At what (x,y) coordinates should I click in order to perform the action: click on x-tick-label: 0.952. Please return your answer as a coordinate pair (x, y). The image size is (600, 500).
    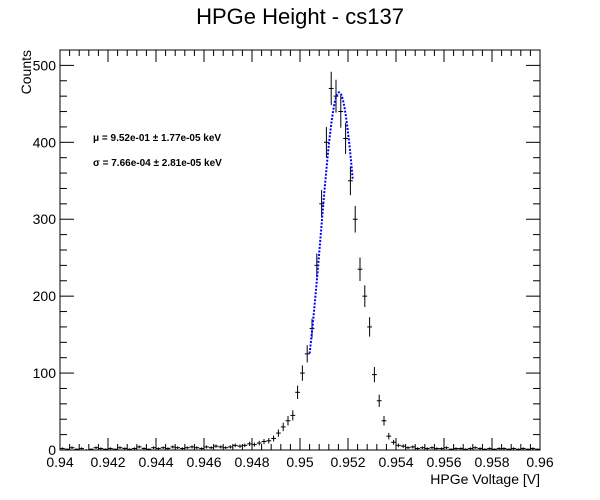
    Looking at the image, I should click on (347, 462).